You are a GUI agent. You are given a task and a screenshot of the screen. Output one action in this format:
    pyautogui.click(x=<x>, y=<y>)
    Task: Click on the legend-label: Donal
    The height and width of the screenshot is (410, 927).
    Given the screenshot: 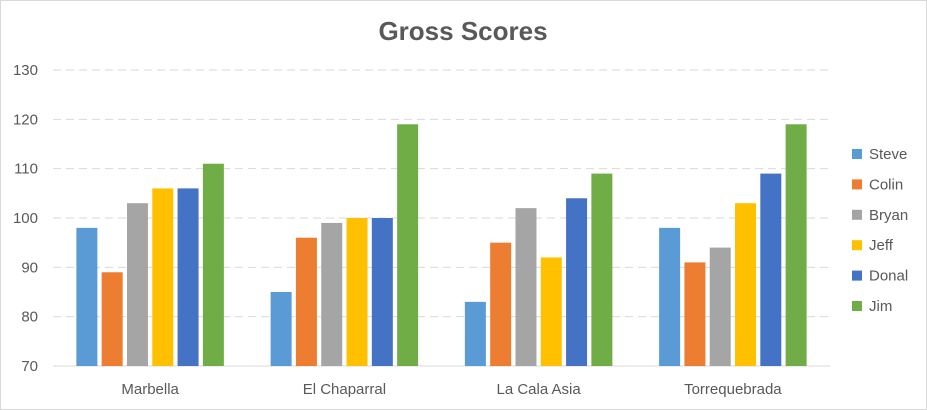 What is the action you would take?
    pyautogui.click(x=888, y=276)
    